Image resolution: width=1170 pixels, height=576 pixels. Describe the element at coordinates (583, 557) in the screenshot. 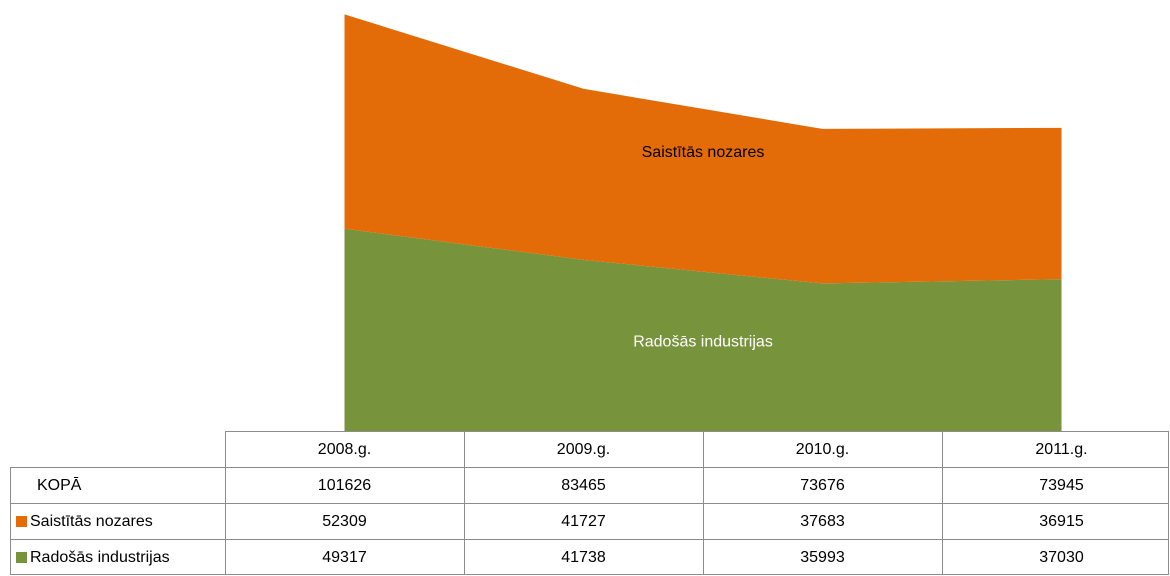

I see `table-value: 41738` at that location.